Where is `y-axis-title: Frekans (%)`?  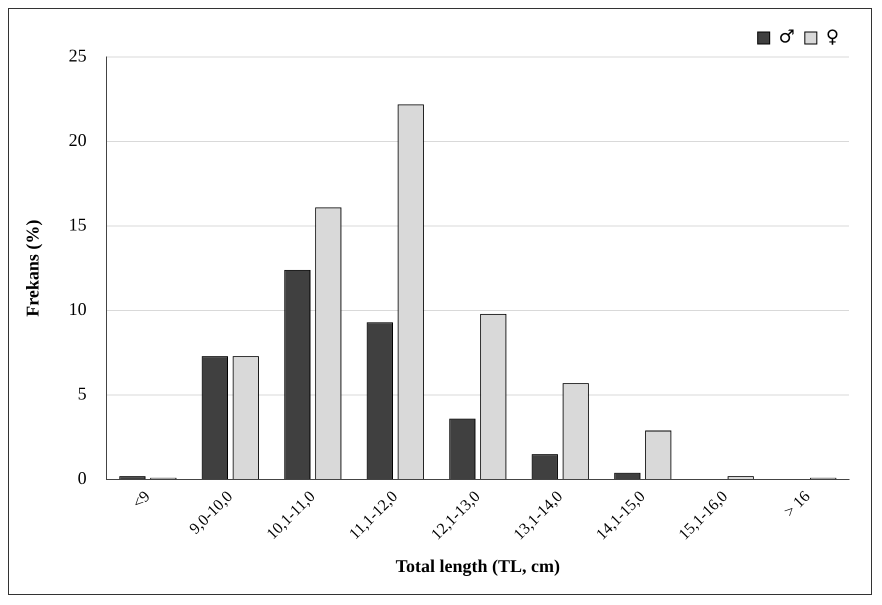
y-axis-title: Frekans (%) is located at coordinates (32, 268).